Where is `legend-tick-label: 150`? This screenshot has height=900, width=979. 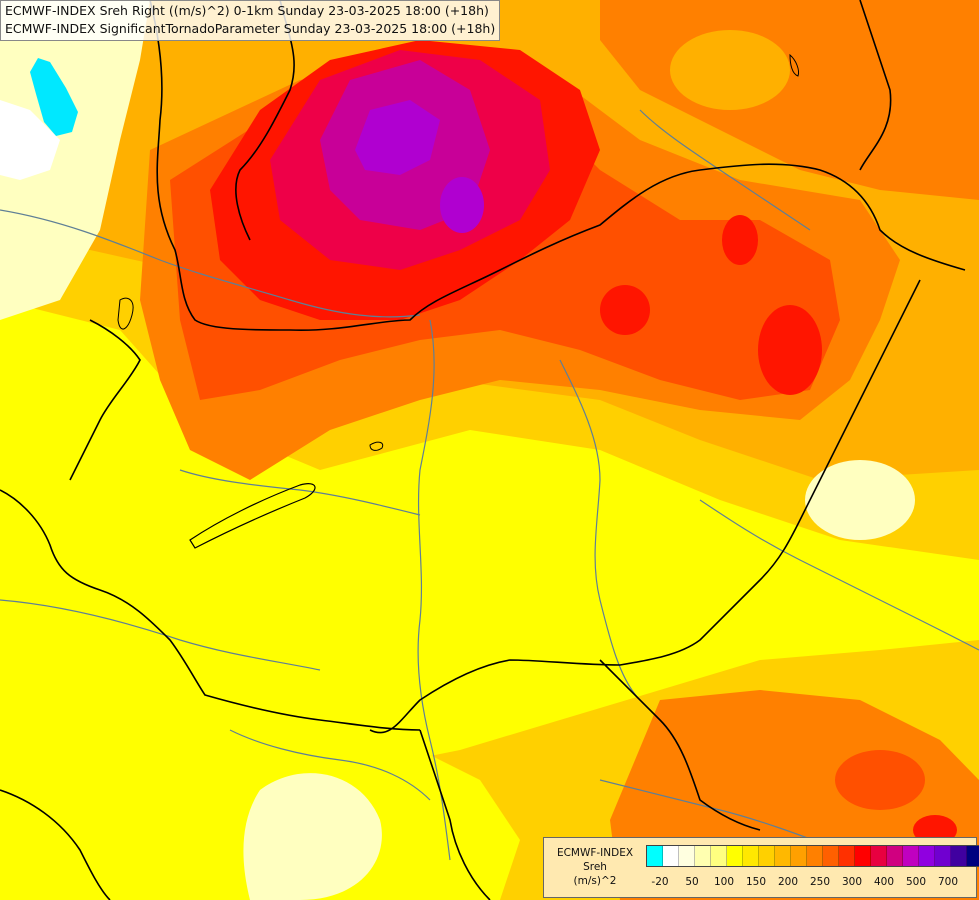
legend-tick-label: 150 is located at coordinates (756, 882).